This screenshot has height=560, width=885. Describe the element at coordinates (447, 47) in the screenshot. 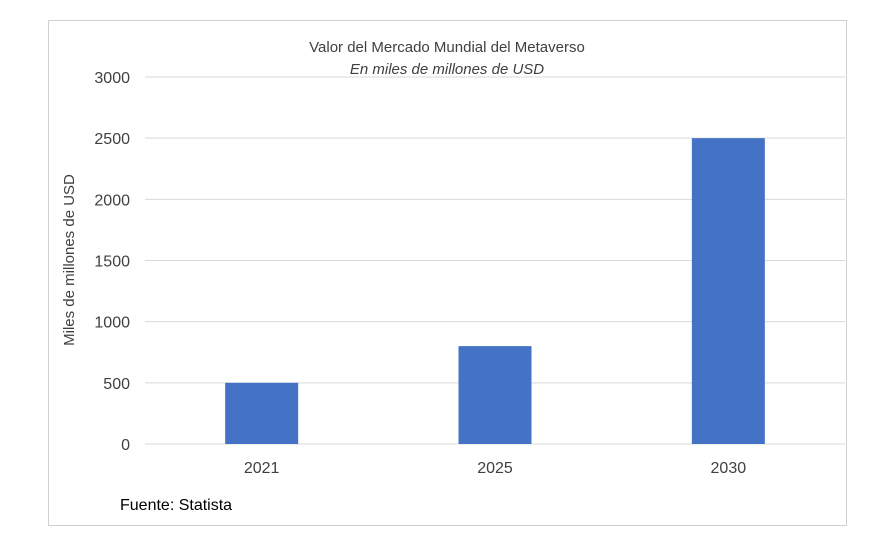

I see `chart-title: Valor del Mercado Mundial del Metaverso` at that location.